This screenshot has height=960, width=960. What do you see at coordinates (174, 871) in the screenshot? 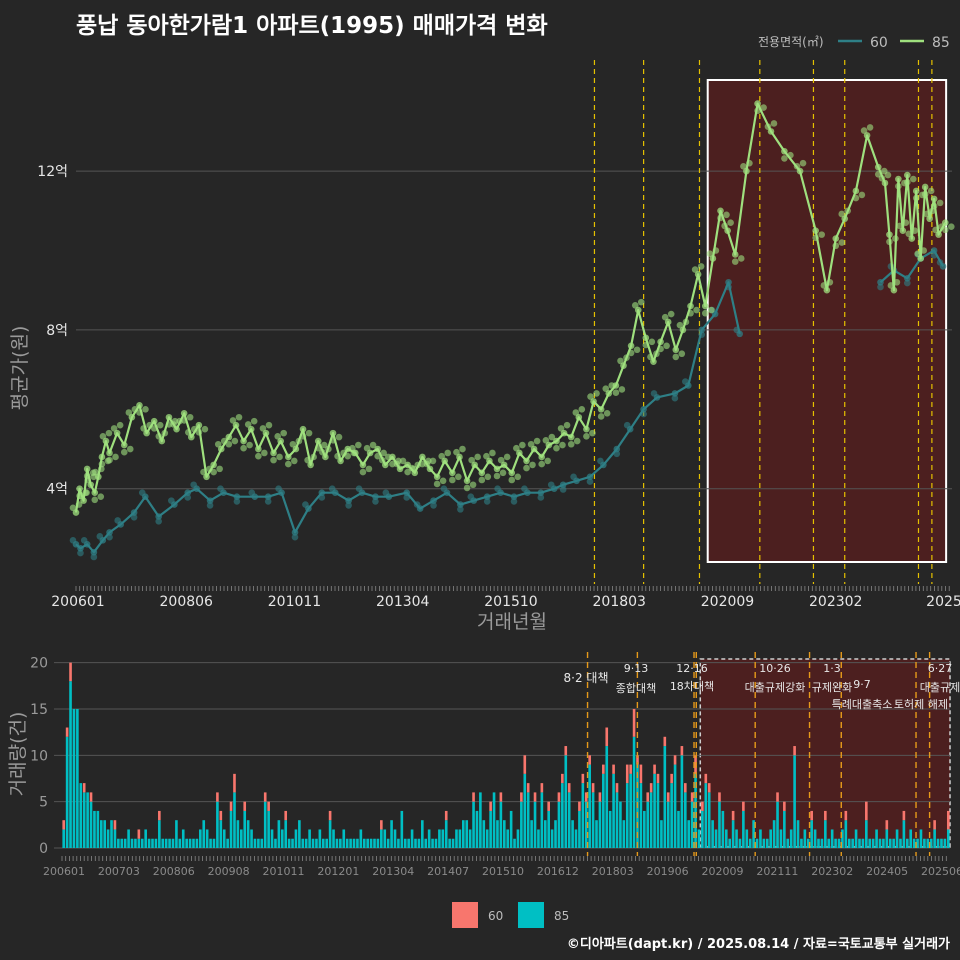
I see `x-tick-label: 200806` at bounding box center [174, 871].